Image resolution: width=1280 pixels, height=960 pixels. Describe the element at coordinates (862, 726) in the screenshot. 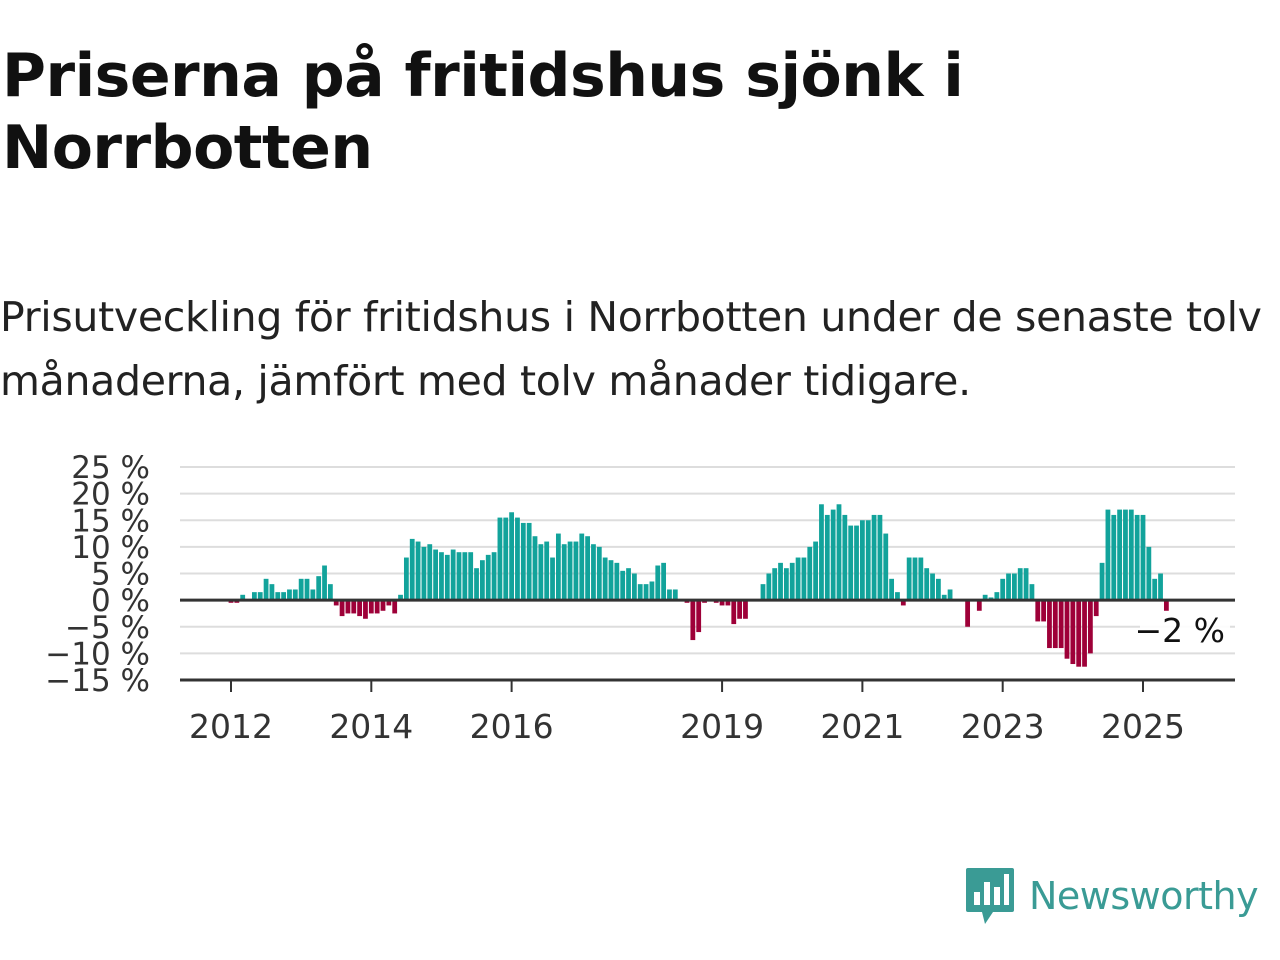

I see `x-tick-label: 2021` at that location.